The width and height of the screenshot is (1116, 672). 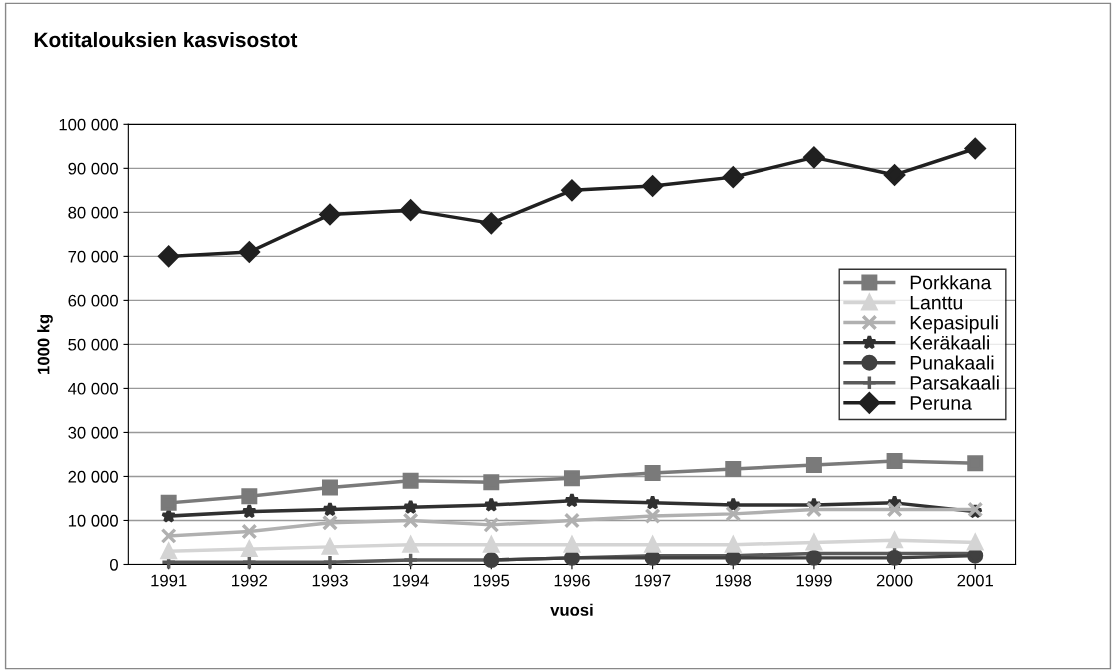 I want to click on y-tick-label: 50 000, so click(x=93, y=344).